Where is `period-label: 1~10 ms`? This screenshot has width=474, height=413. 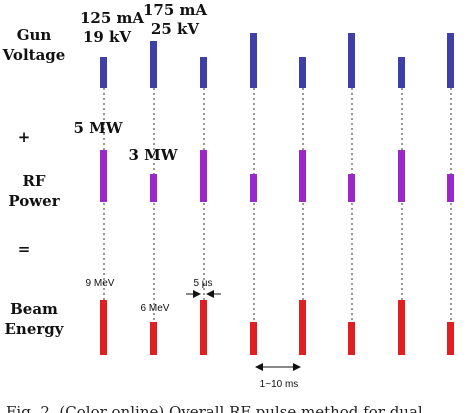 period-label: 1~10 ms is located at coordinates (279, 384).